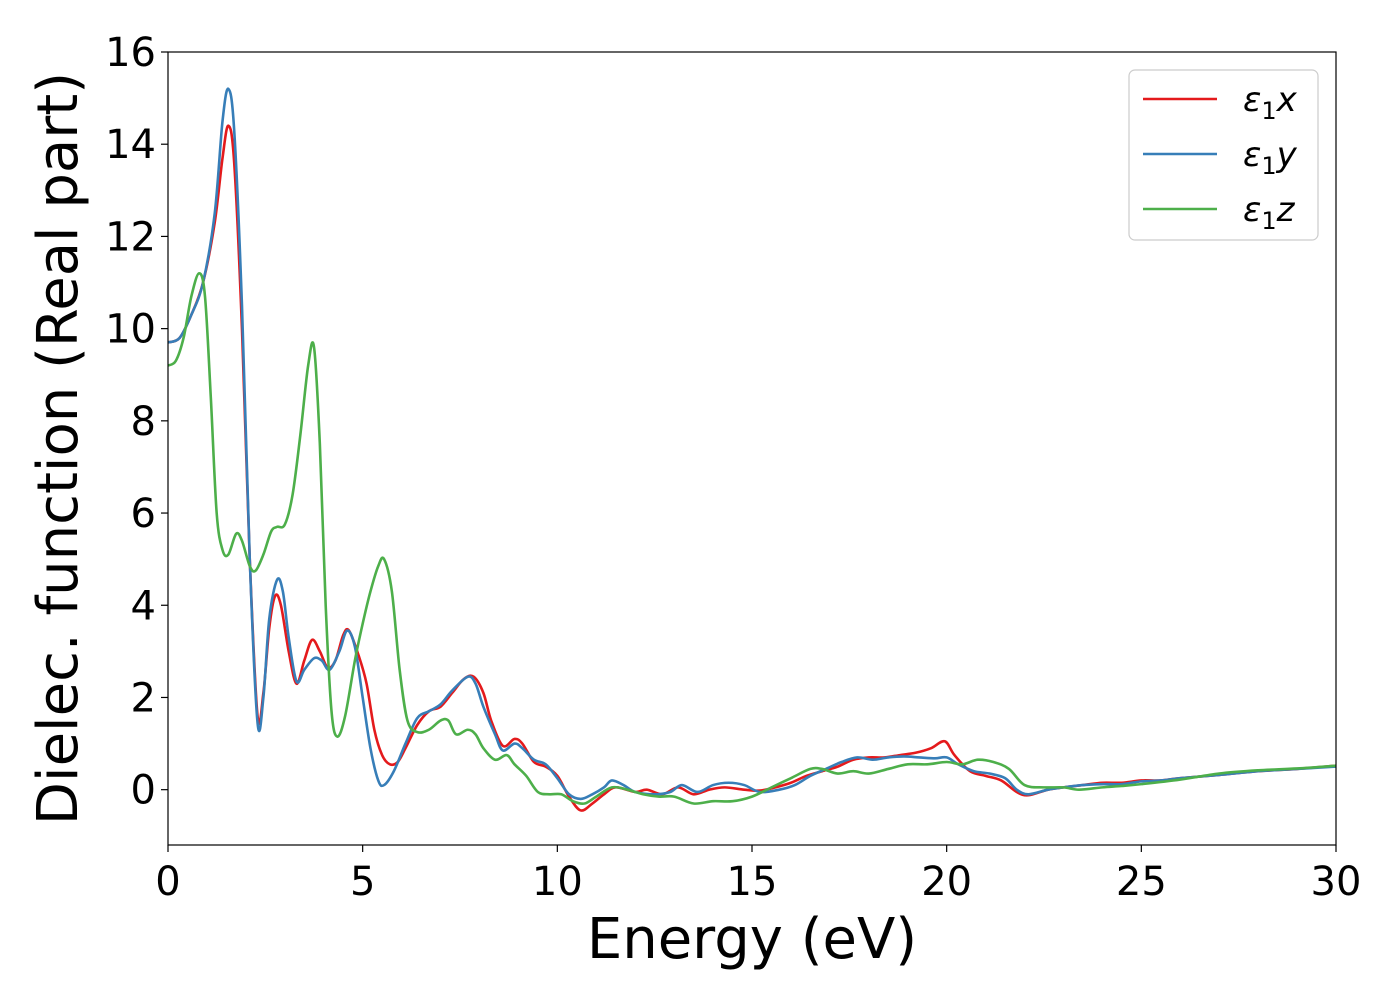 The height and width of the screenshot is (1000, 1400). I want to click on x-tick-label: 30, so click(1336, 882).